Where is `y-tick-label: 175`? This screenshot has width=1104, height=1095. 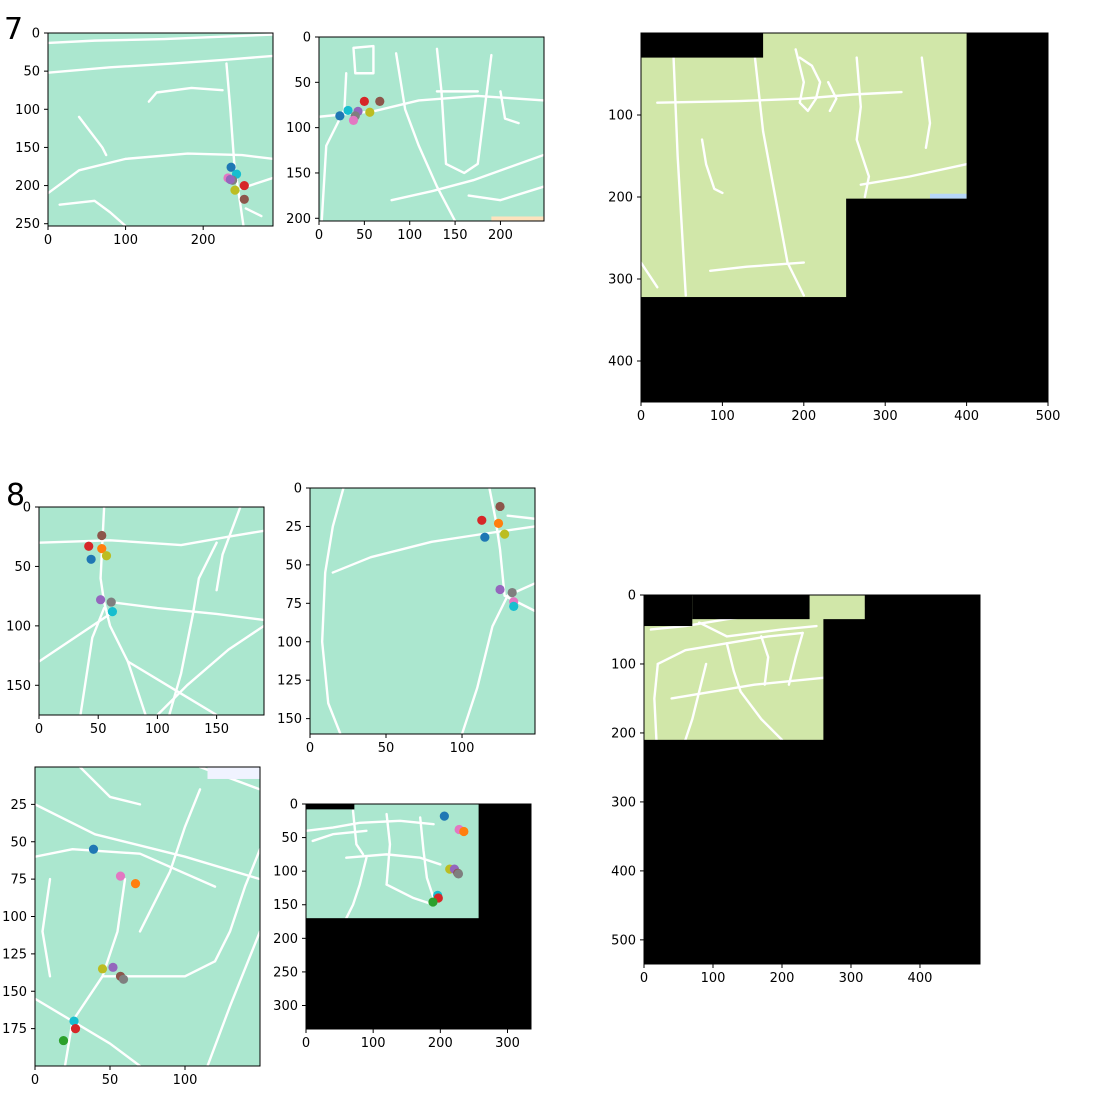 y-tick-label: 175 is located at coordinates (14, 1029).